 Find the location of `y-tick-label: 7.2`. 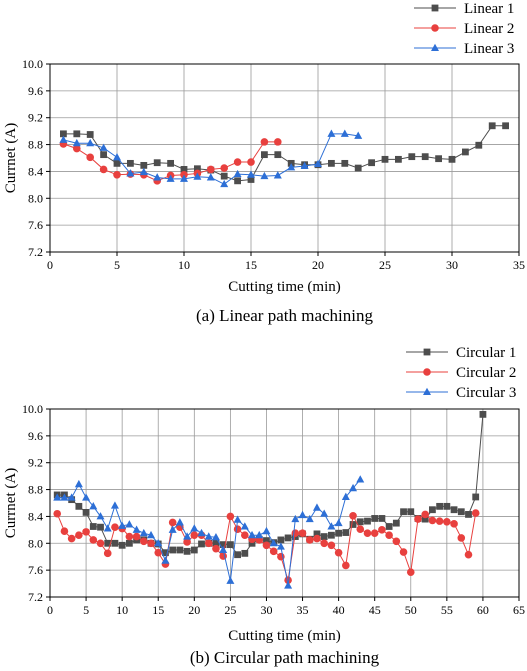

y-tick-label: 7.2 is located at coordinates (35, 597).